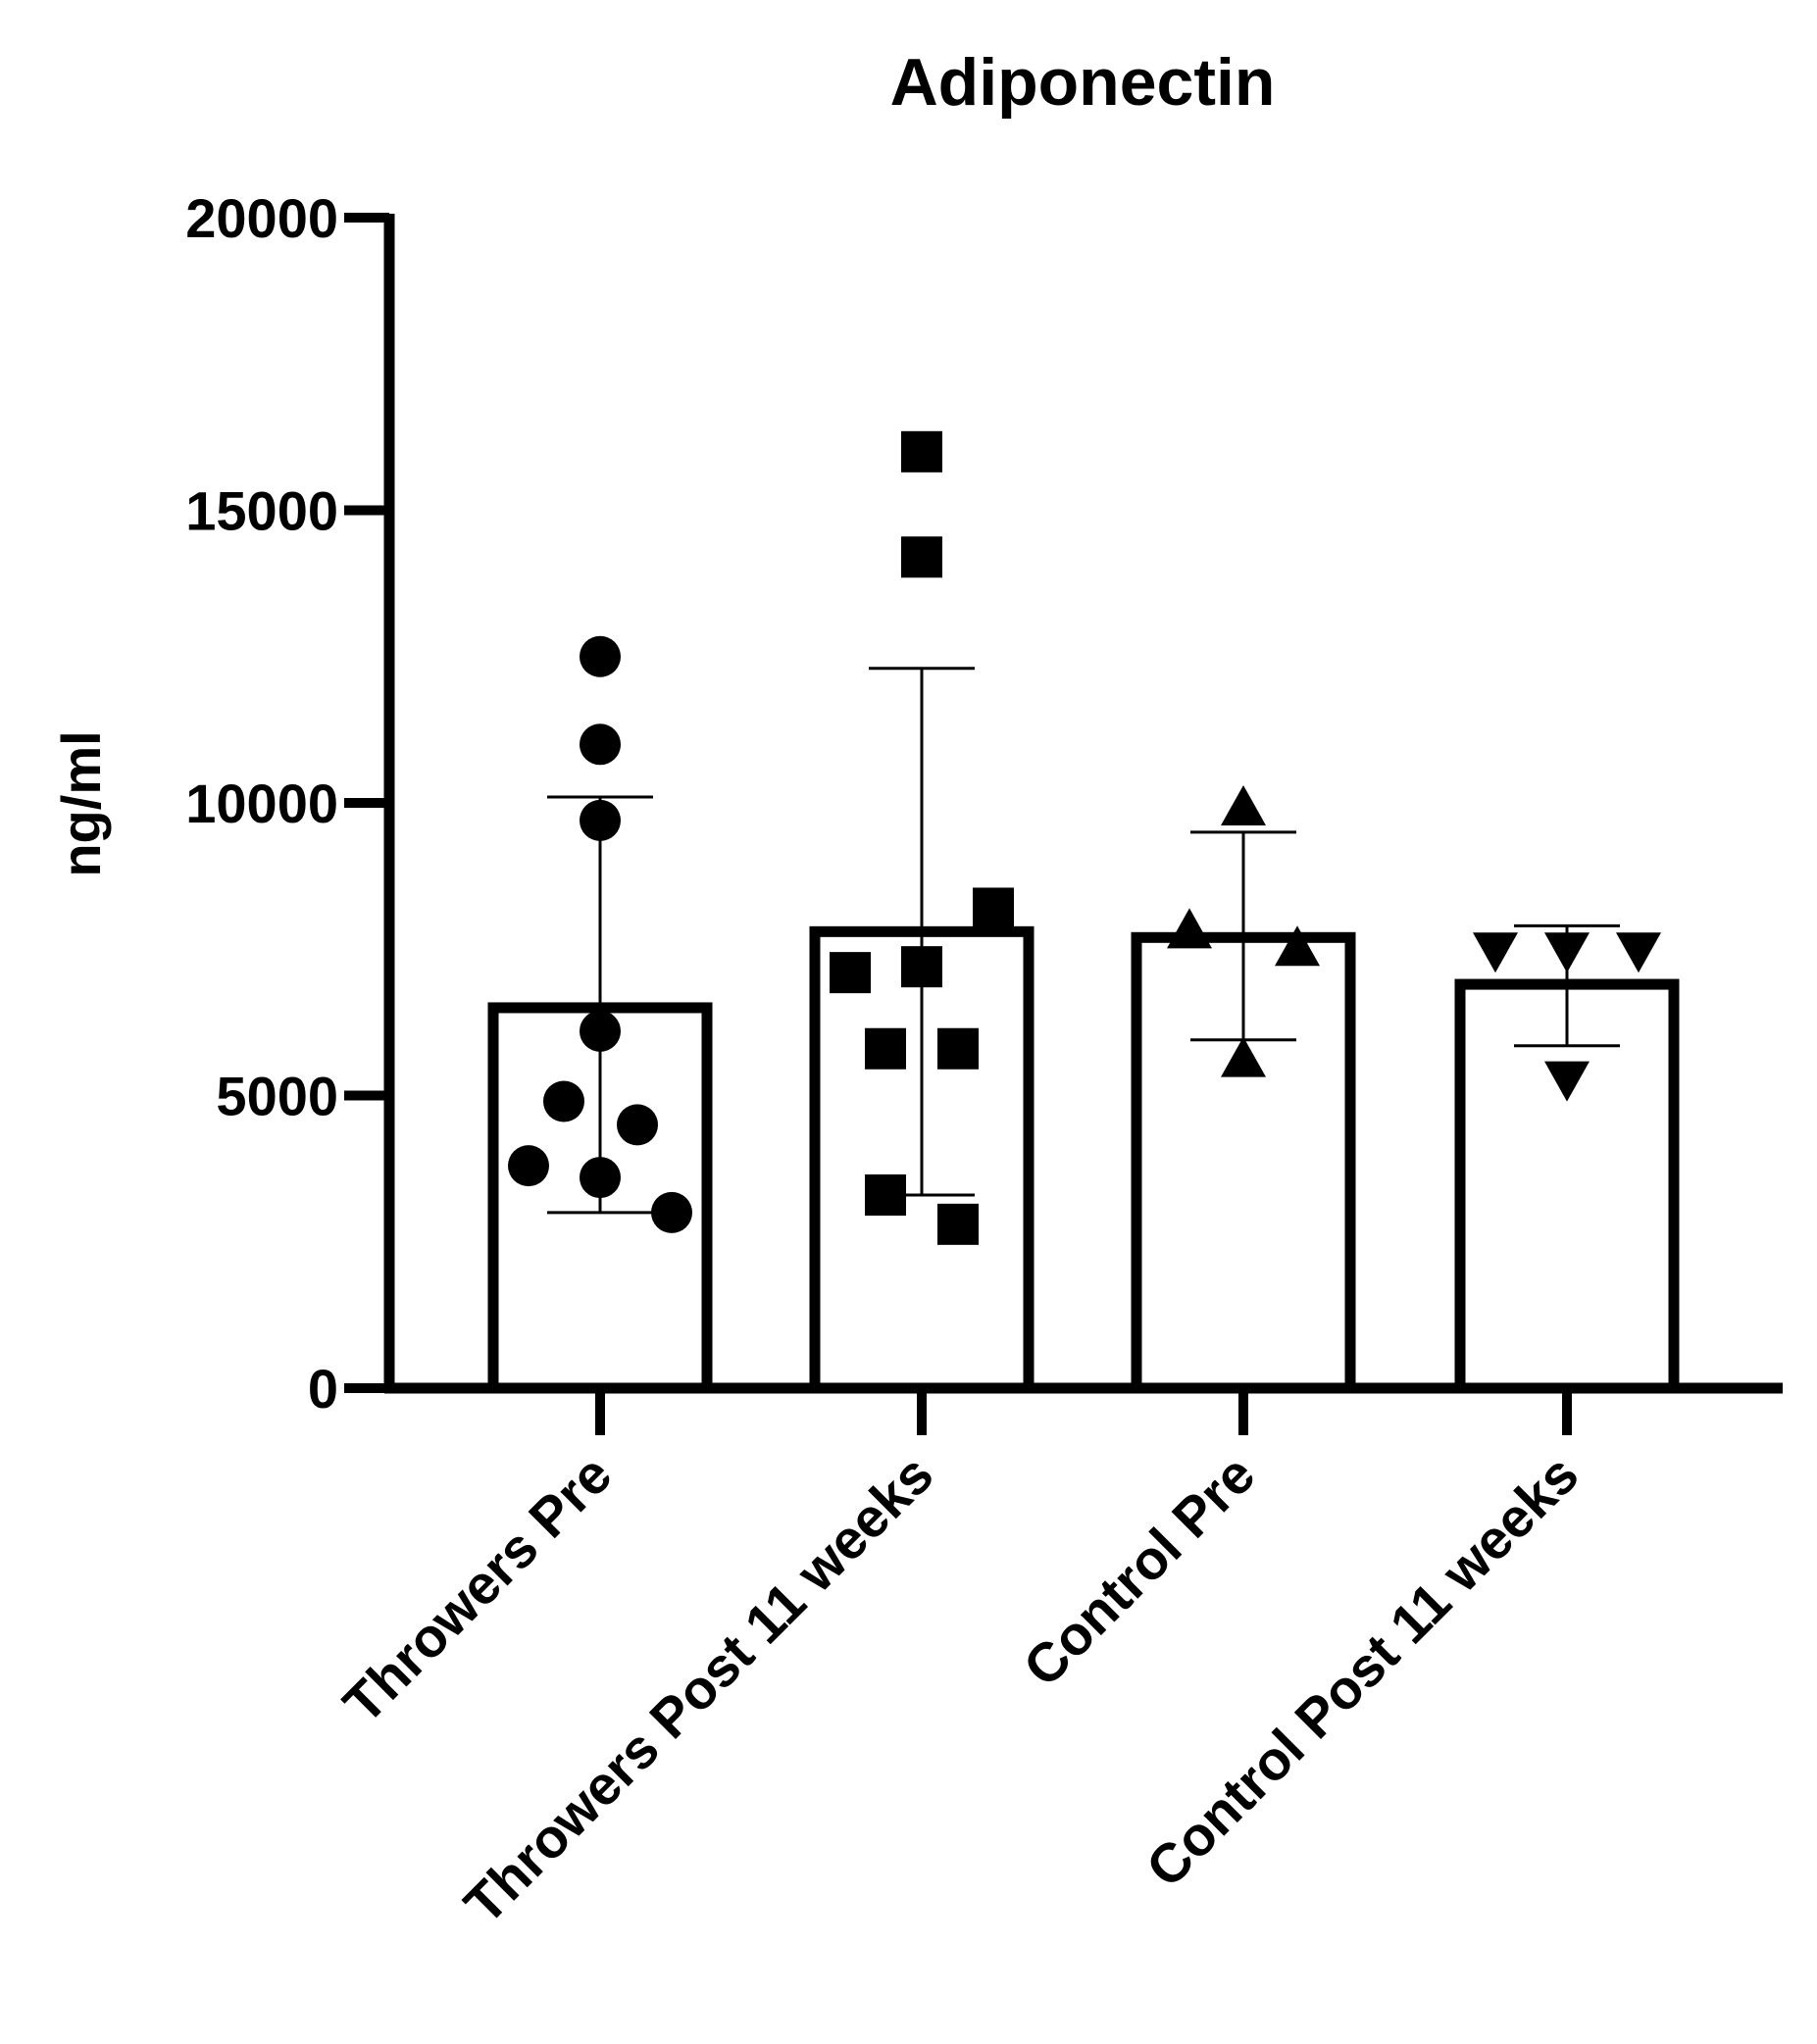 The height and width of the screenshot is (2044, 1817). I want to click on y-tick-label: 0, so click(323, 1389).